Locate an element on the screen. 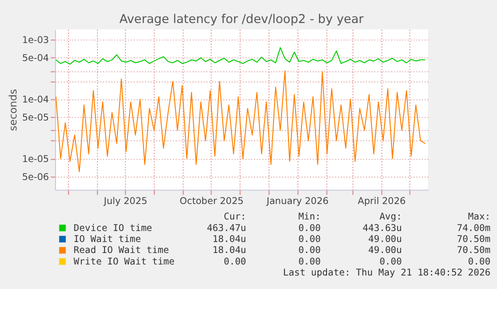  y-tick-label: 1e-05 is located at coordinates (36, 159).